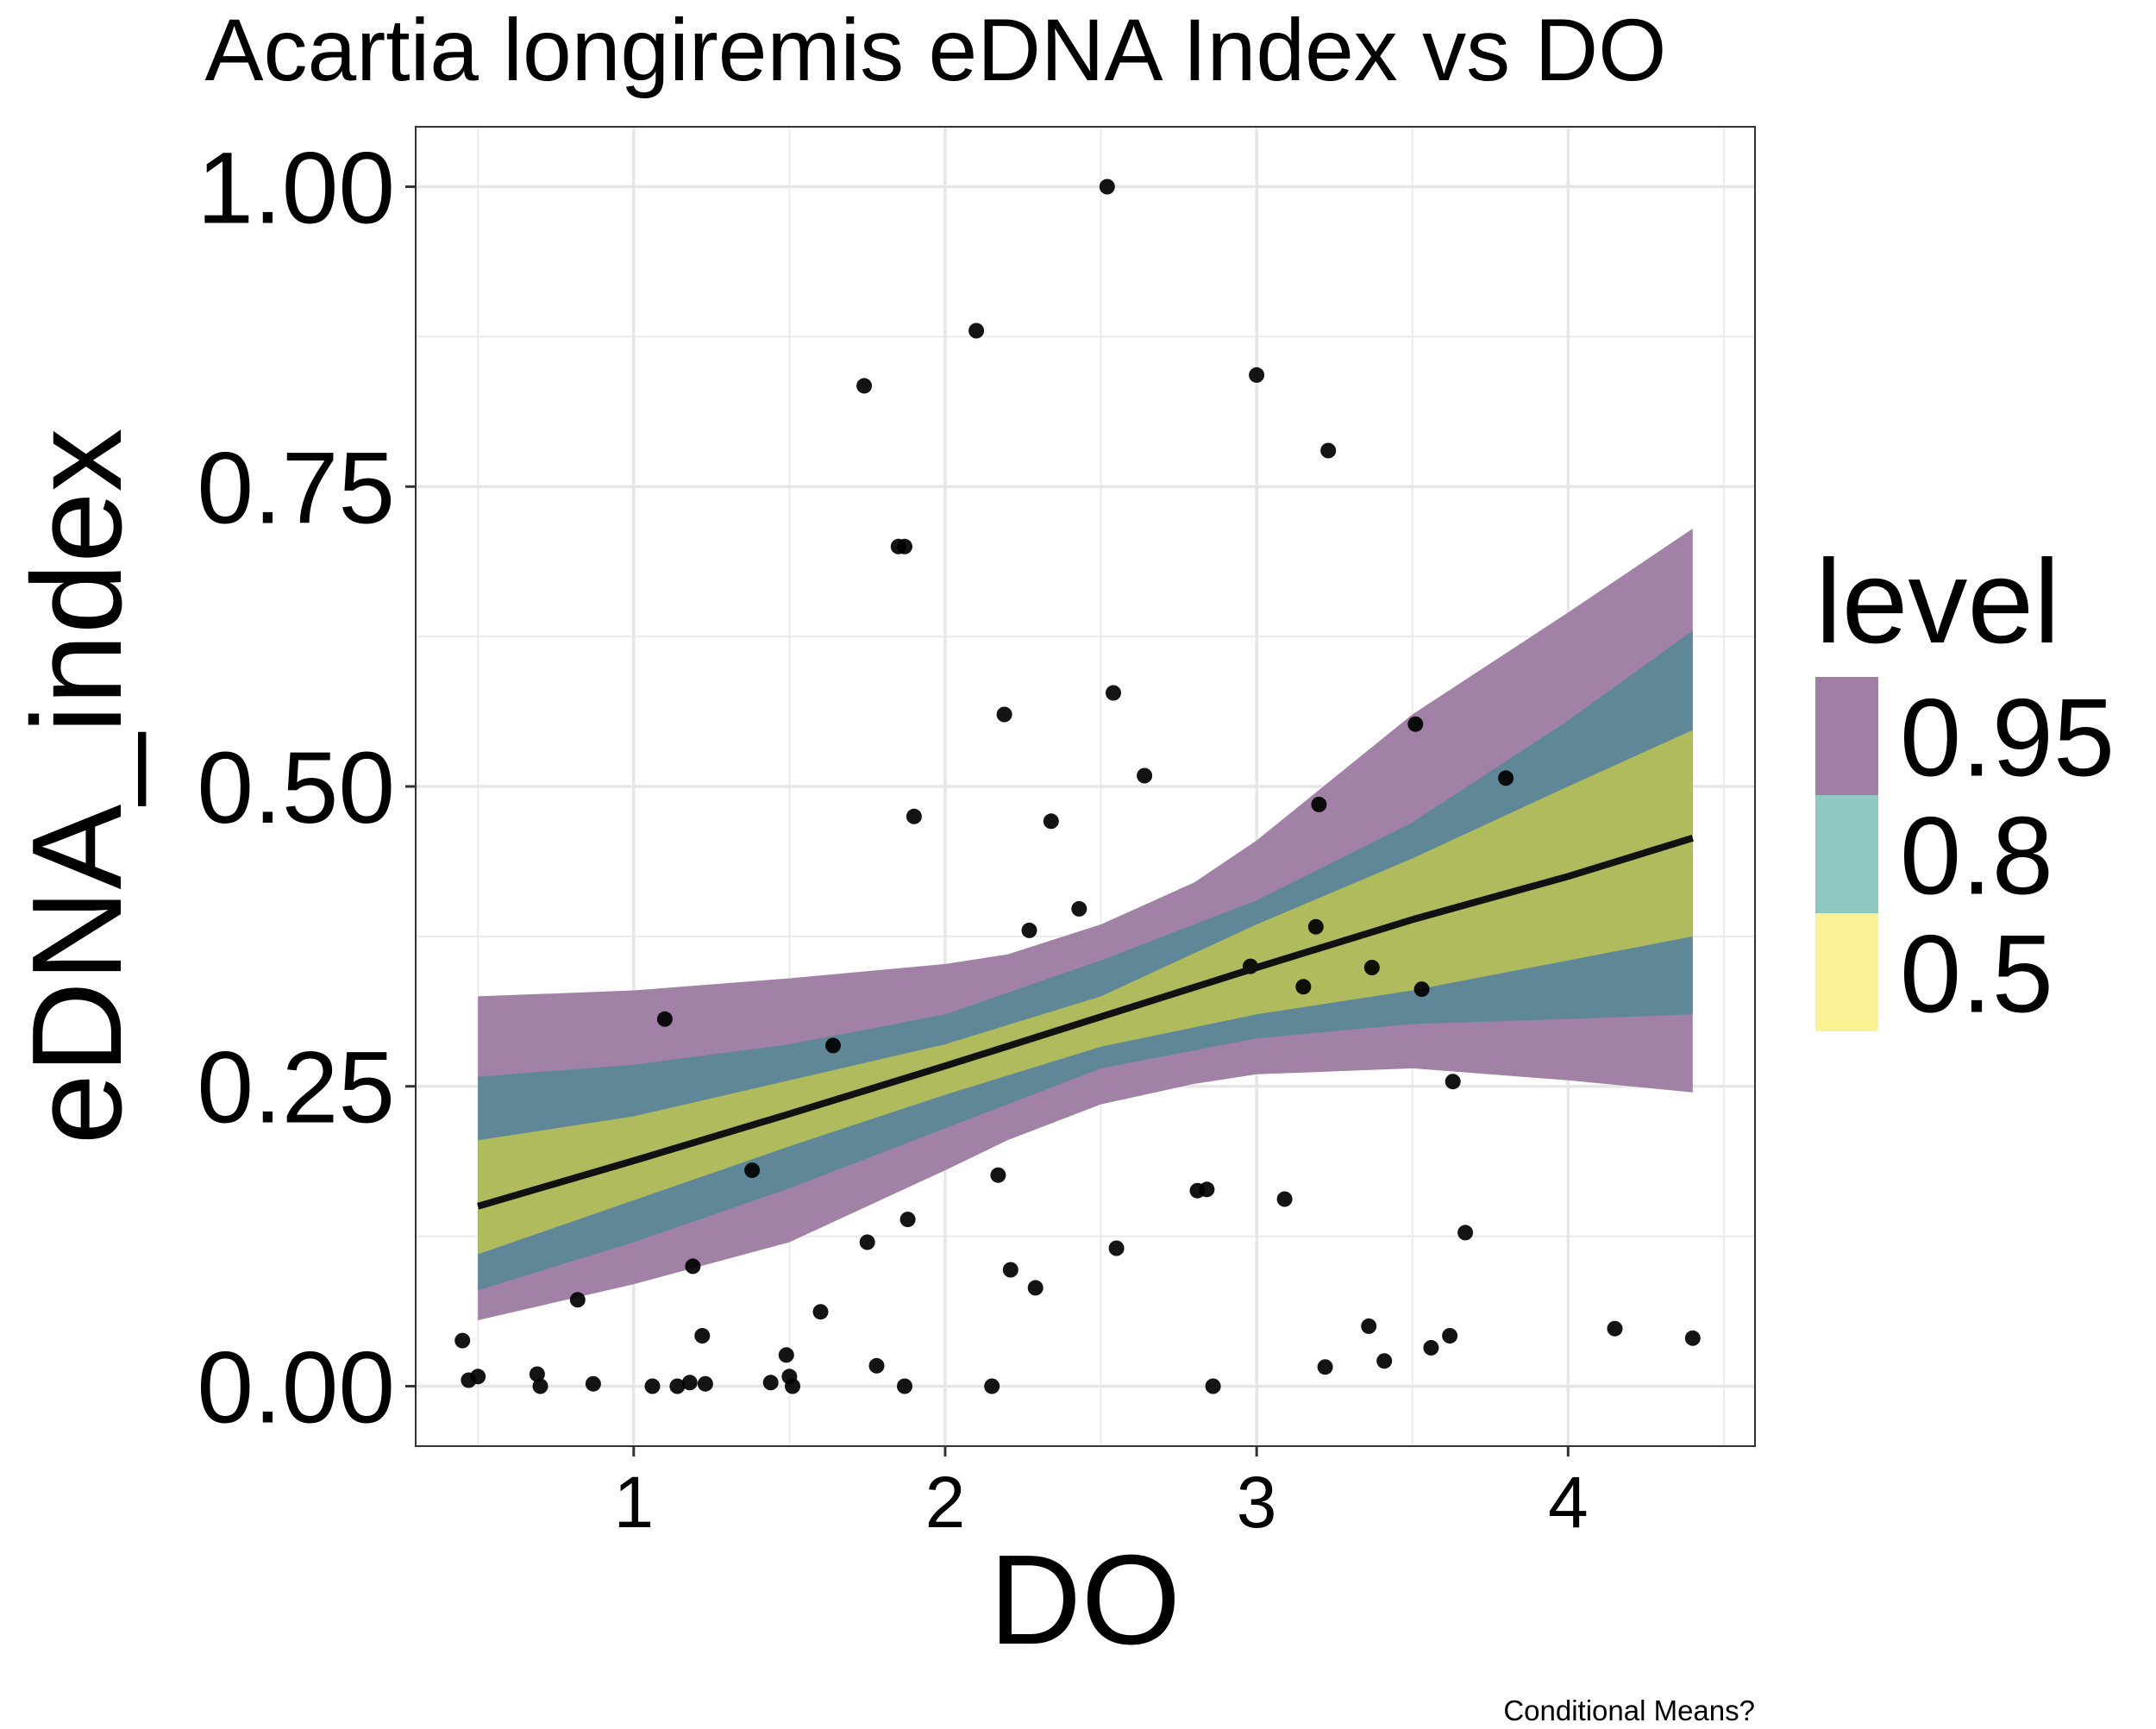 The height and width of the screenshot is (1729, 2156). I want to click on legend-label: 0.5, so click(1976, 975).